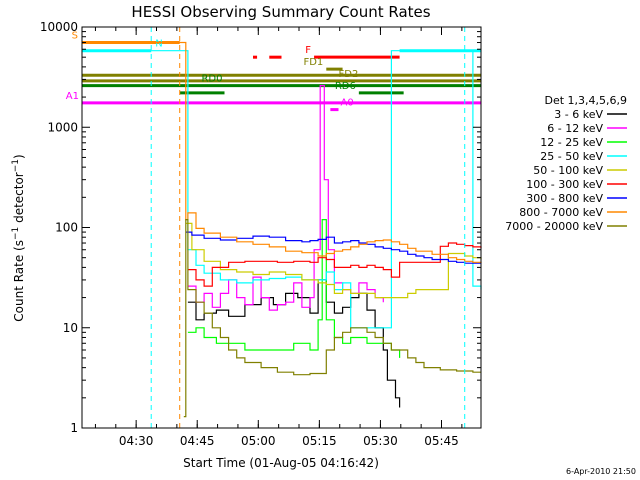  What do you see at coordinates (66, 228) in the screenshot?
I see `y-tick-label: 100` at bounding box center [66, 228].